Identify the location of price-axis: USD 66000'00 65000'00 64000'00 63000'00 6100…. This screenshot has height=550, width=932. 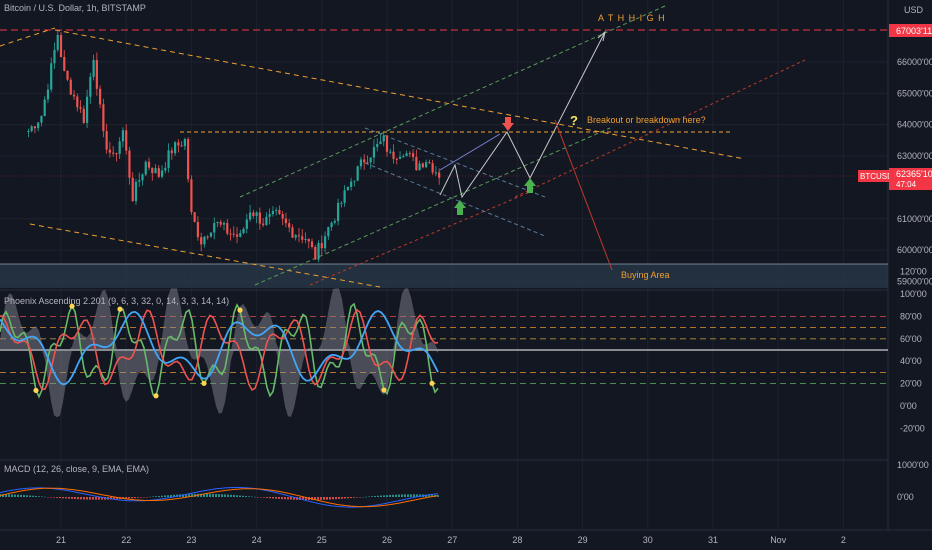
(895, 253).